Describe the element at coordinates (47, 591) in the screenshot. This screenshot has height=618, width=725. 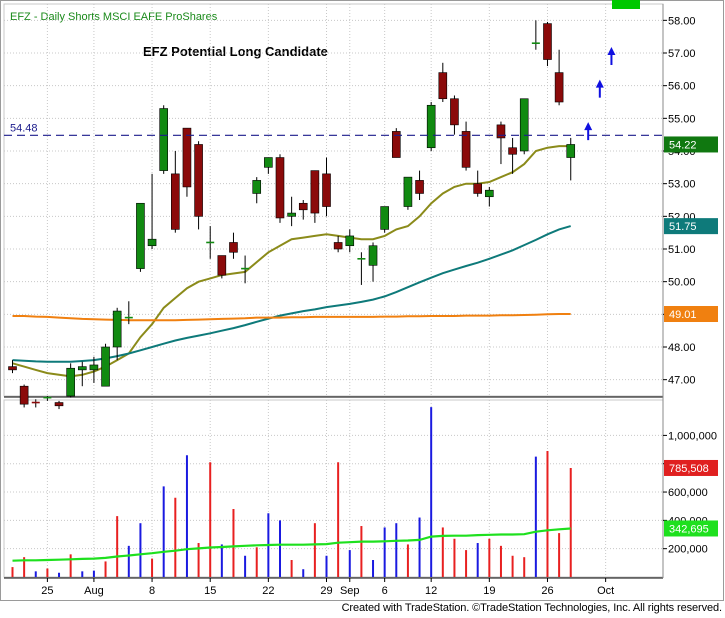
I see `x-tick-label: 25` at that location.